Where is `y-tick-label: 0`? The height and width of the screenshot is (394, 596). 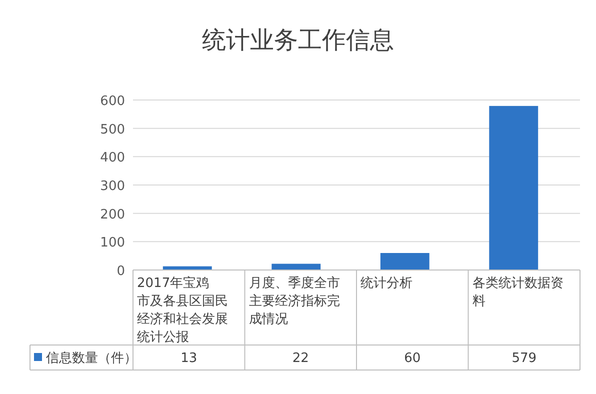 y-tick-label: 0 is located at coordinates (120, 271).